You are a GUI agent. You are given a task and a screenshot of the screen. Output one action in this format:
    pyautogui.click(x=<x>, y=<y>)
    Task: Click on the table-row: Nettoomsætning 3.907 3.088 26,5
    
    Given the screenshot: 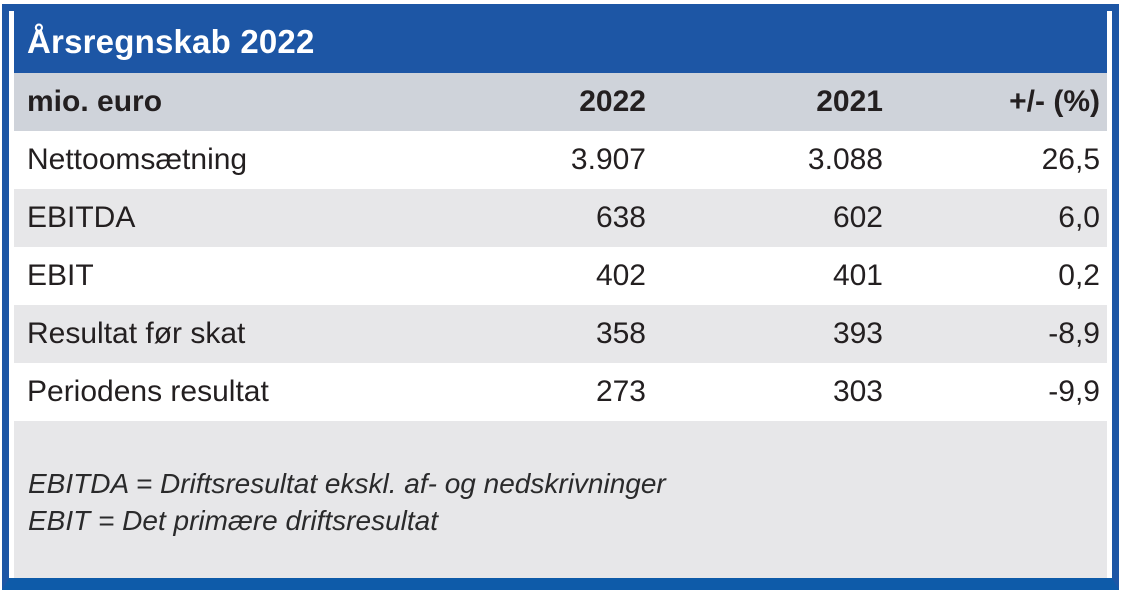 What is the action you would take?
    pyautogui.click(x=560, y=160)
    